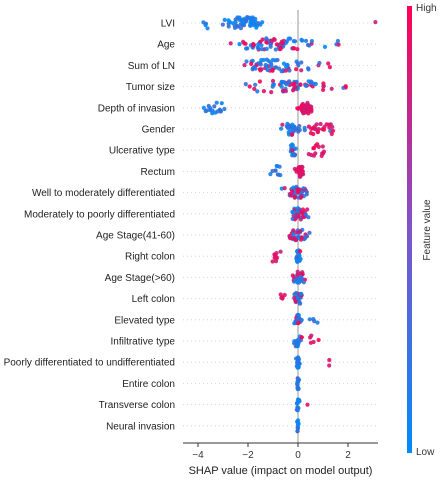 Image resolution: width=445 pixels, height=480 pixels. I want to click on x-tick-label: −2, so click(248, 455).